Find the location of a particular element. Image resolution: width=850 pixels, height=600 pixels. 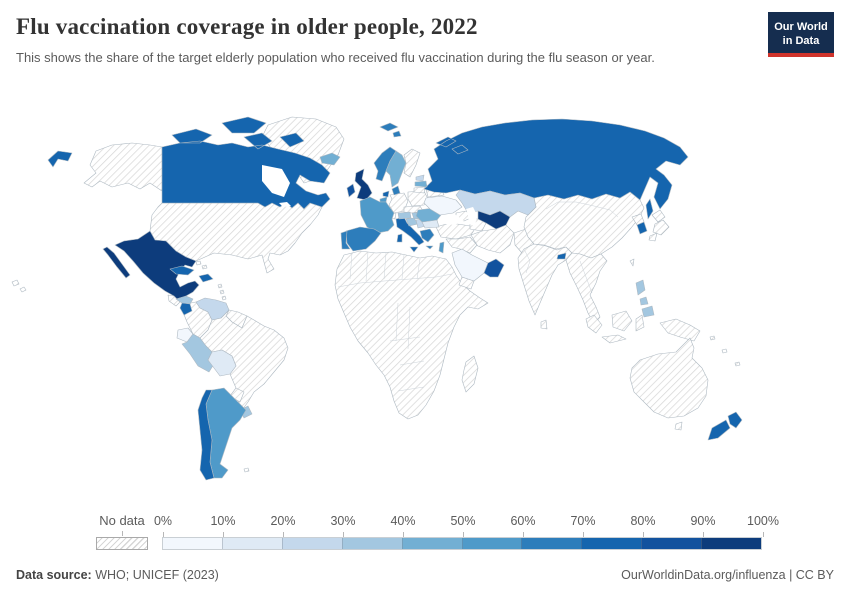

country-australia is located at coordinates (669, 384).